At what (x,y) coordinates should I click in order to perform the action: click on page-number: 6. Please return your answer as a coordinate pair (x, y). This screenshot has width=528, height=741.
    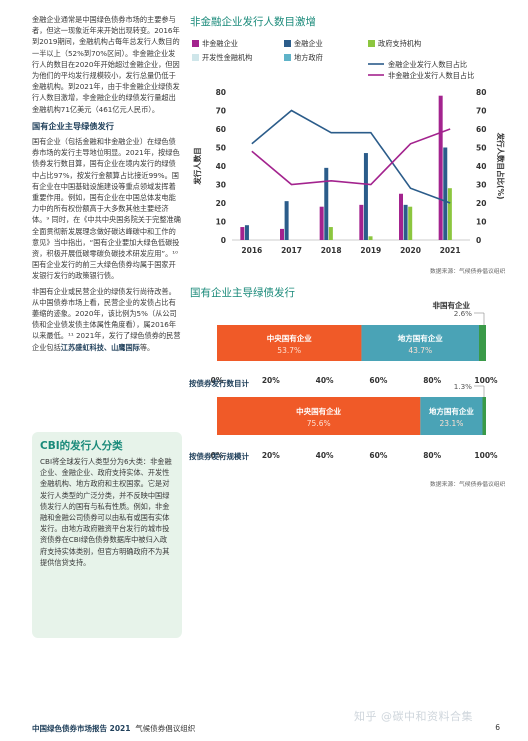
    Looking at the image, I should click on (497, 727).